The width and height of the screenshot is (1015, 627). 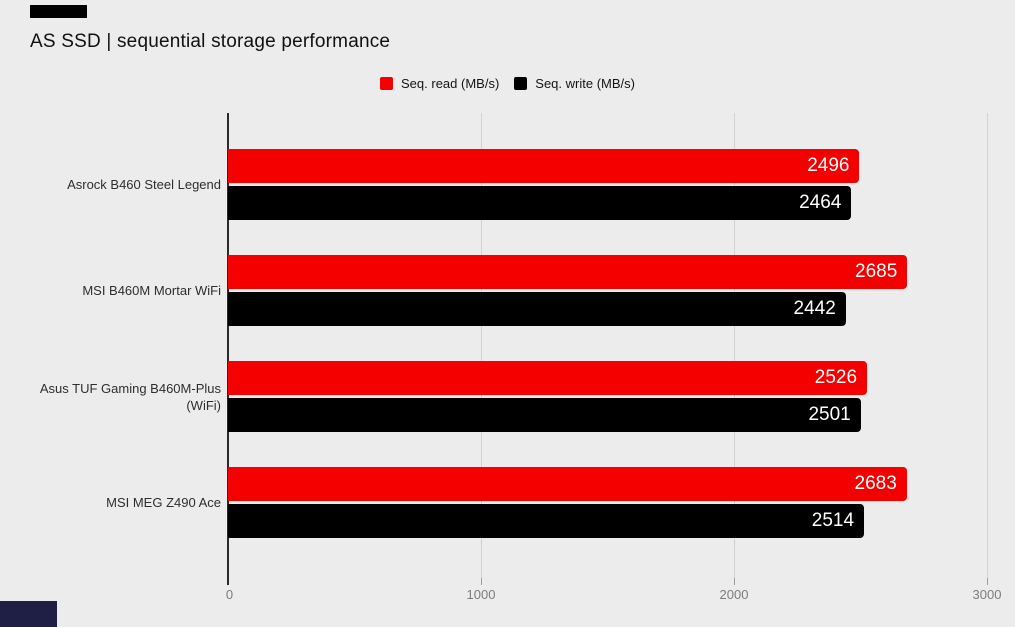 I want to click on bar-value-label: 2683, so click(x=875, y=483).